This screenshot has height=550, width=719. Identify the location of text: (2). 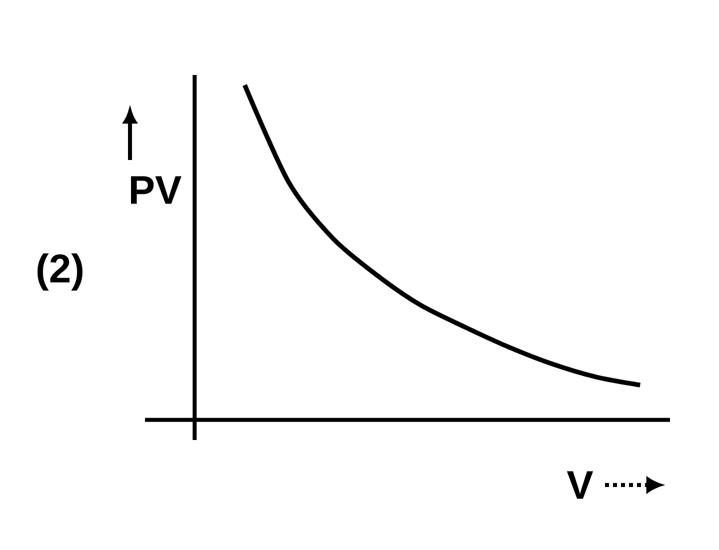
(60, 272).